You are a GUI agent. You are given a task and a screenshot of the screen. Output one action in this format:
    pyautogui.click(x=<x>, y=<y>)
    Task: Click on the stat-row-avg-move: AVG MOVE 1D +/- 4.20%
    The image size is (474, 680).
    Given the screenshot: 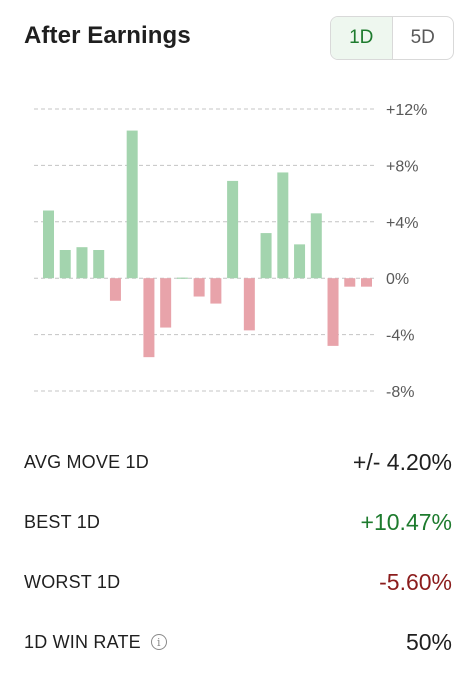 What is the action you would take?
    pyautogui.click(x=238, y=462)
    